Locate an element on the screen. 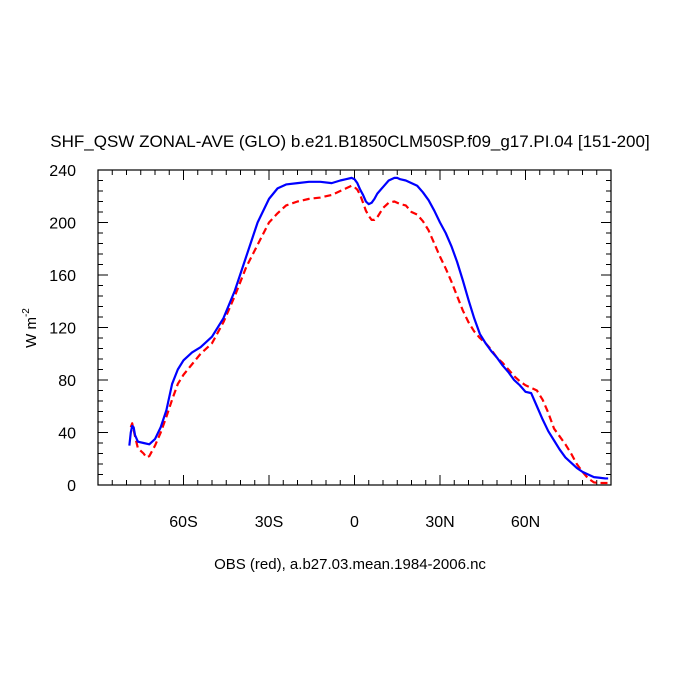 The image size is (700, 700). y-tick-label: 160 is located at coordinates (62, 276).